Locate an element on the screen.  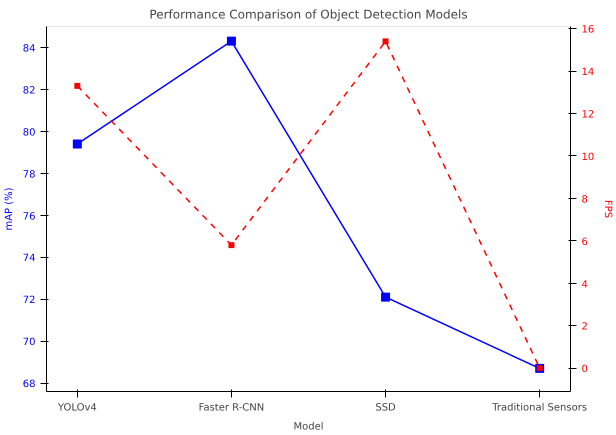
y-tick-label: 82 is located at coordinates (29, 90).